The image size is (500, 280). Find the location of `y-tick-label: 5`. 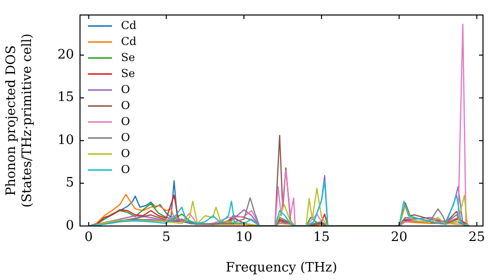

y-tick-label: 5 is located at coordinates (70, 183).